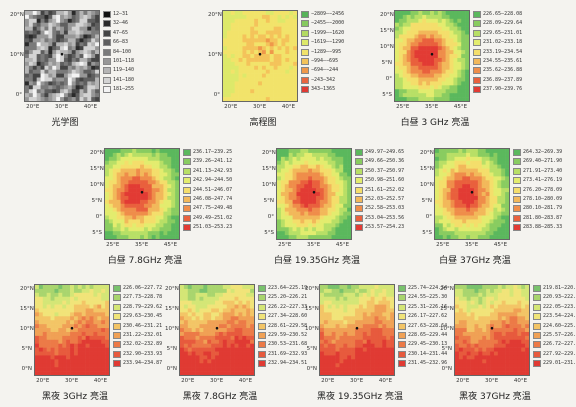 This screenshot has width=576, height=407. I want to click on lat-tick-label: 0°, so click(428, 217).